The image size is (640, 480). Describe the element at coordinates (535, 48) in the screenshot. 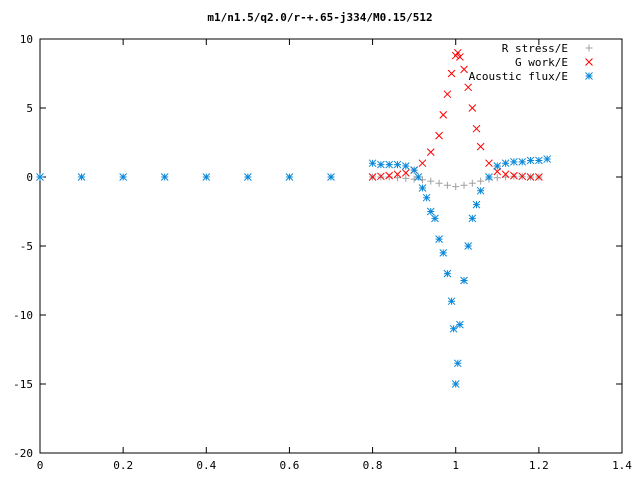

I see `legend-label: R stress/E` at that location.